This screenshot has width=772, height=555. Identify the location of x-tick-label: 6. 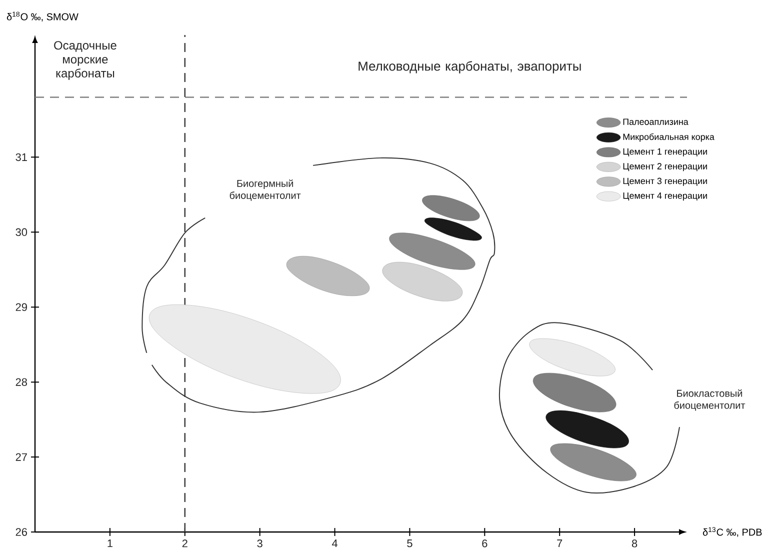
(485, 544).